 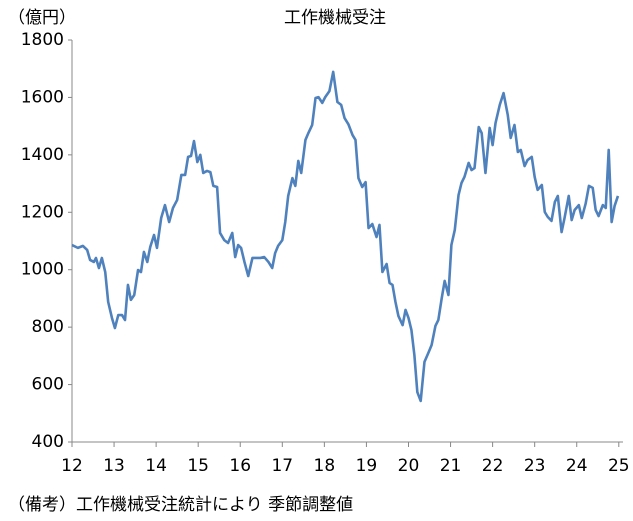 What do you see at coordinates (180, 505) in the screenshot?
I see `footnote: （備考）工作機械受注統計により 季節調整値` at bounding box center [180, 505].